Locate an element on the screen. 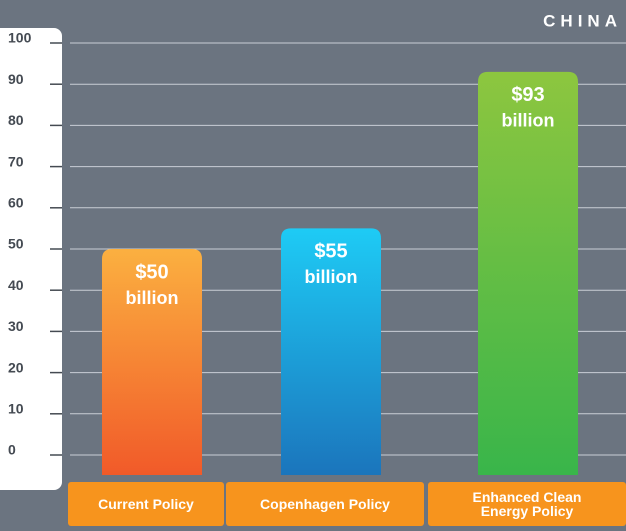 The height and width of the screenshot is (531, 626). chart-title: CHINA is located at coordinates (582, 20).